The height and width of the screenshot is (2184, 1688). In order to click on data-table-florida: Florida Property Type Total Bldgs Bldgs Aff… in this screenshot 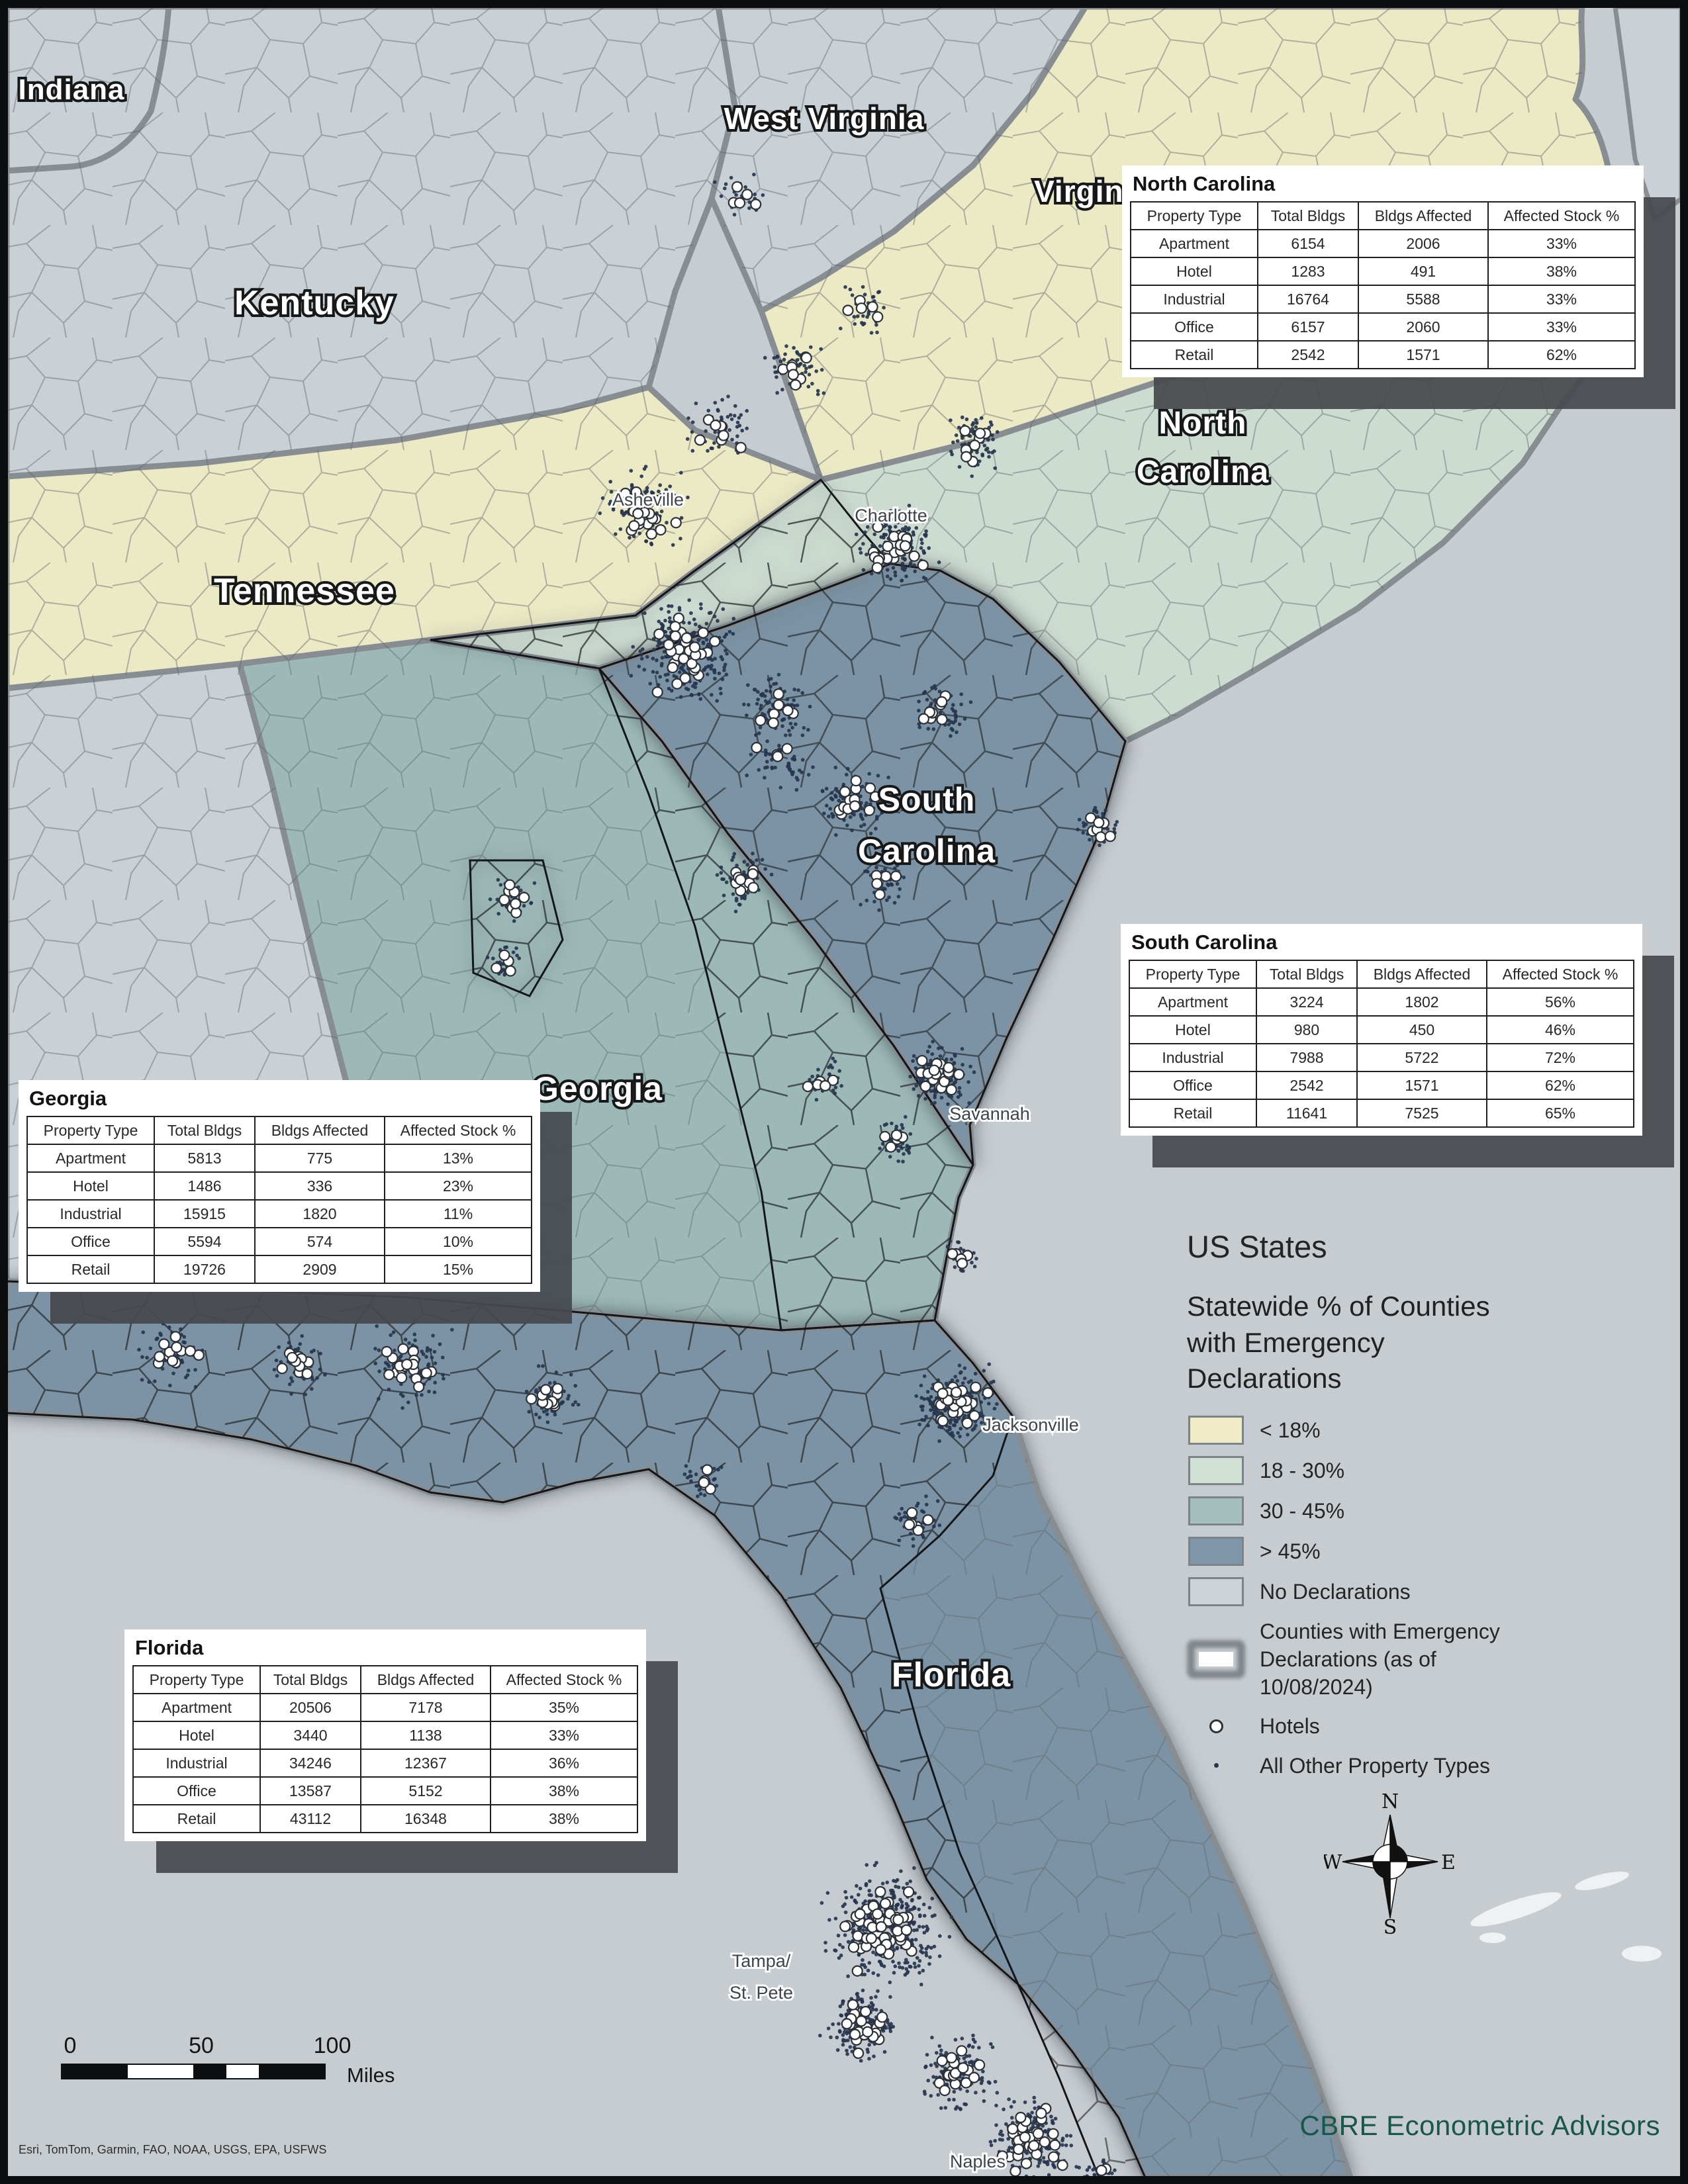, I will do `click(385, 1735)`.